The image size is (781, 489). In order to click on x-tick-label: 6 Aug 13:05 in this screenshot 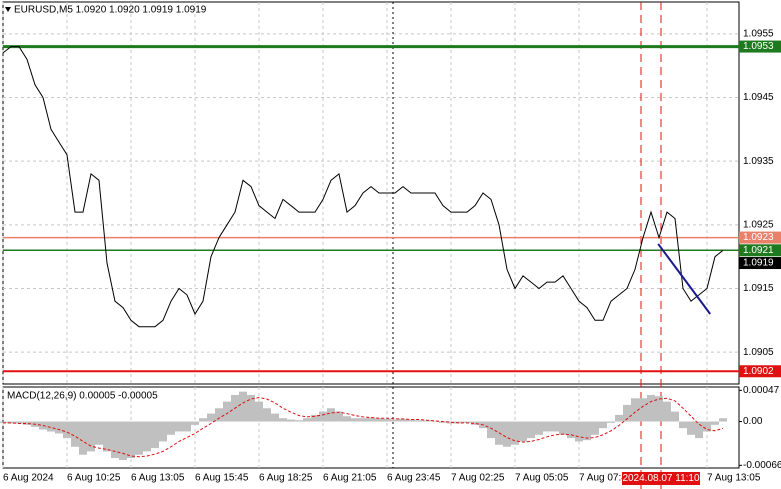, I will do `click(158, 478)`.